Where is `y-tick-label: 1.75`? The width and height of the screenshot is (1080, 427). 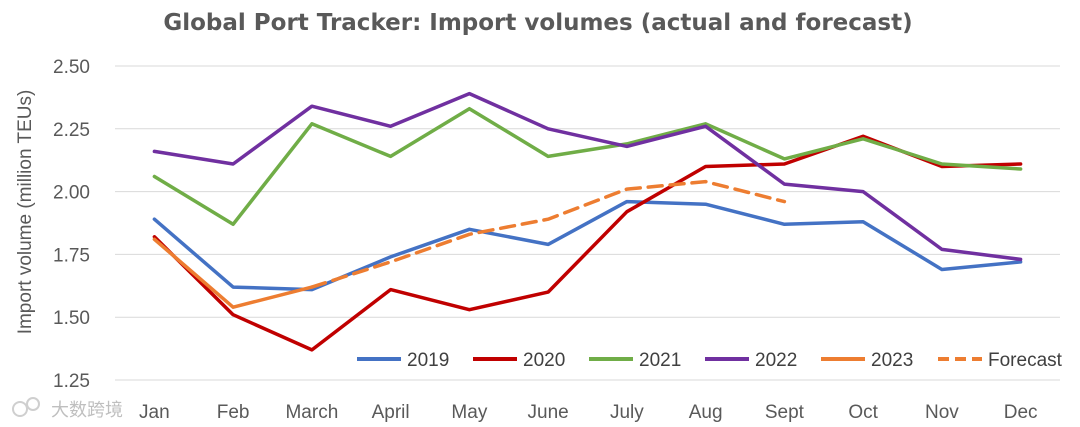 y-tick-label: 1.75 is located at coordinates (71, 255).